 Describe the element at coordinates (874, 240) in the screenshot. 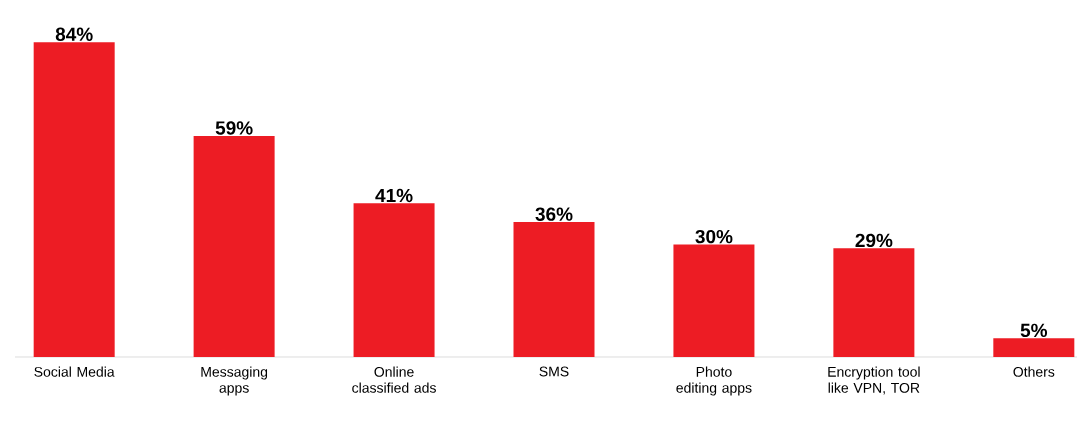

I see `data-label: 29%` at that location.